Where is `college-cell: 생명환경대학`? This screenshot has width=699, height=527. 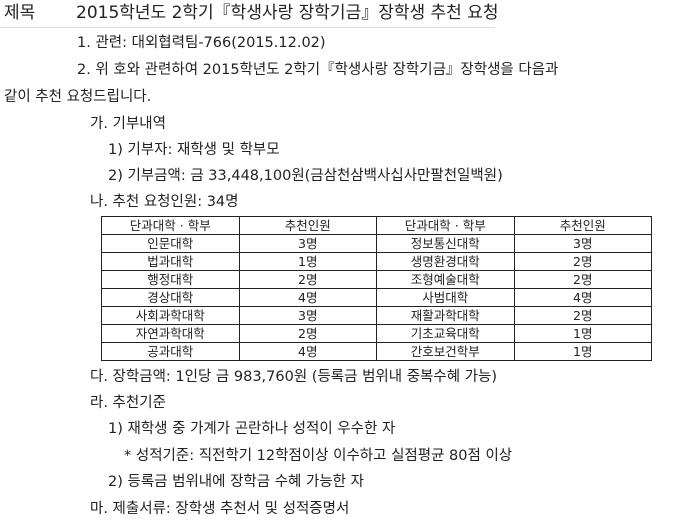 college-cell: 생명환경대학 is located at coordinates (445, 261).